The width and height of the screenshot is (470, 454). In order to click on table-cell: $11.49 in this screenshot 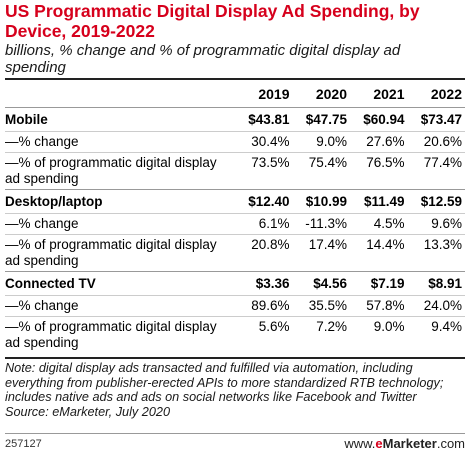, I will do `click(379, 201)`.